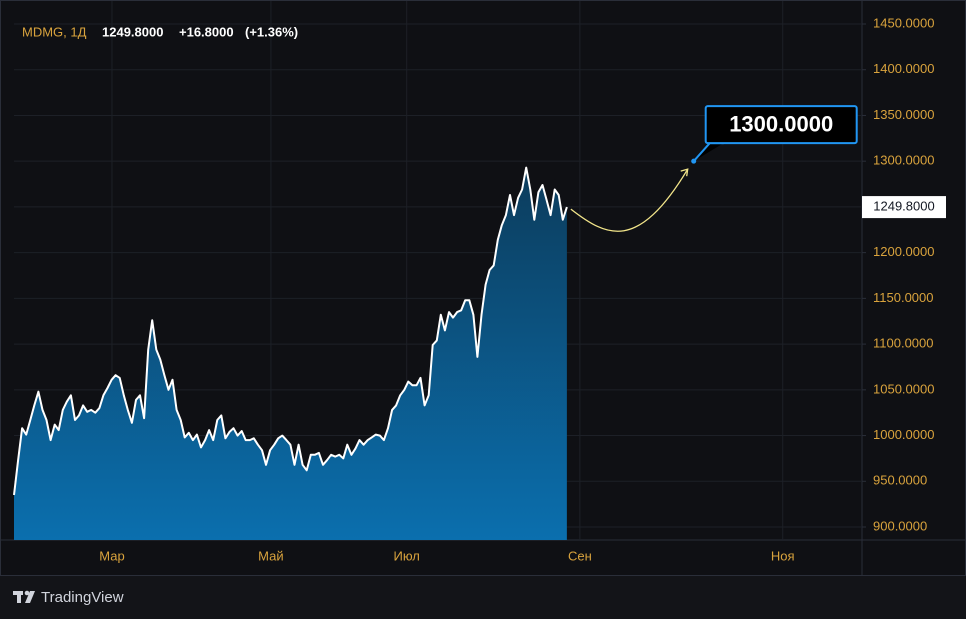  I want to click on x-tick-label: Ноя, so click(783, 555).